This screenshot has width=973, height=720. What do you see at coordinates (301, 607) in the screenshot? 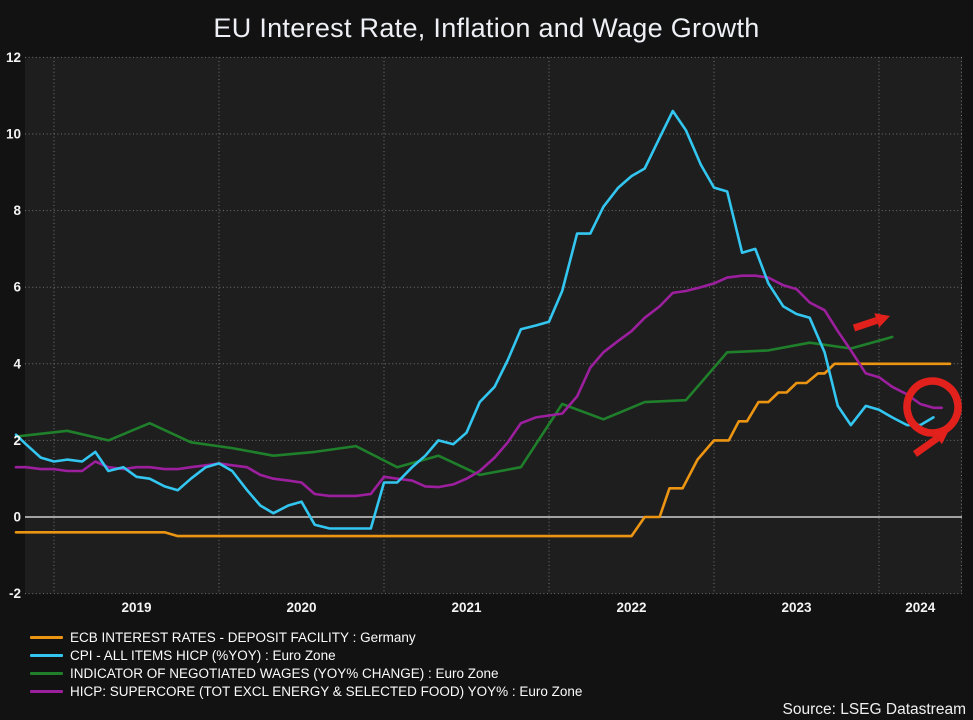
I see `x-axis-tick-label: 2020` at bounding box center [301, 607].